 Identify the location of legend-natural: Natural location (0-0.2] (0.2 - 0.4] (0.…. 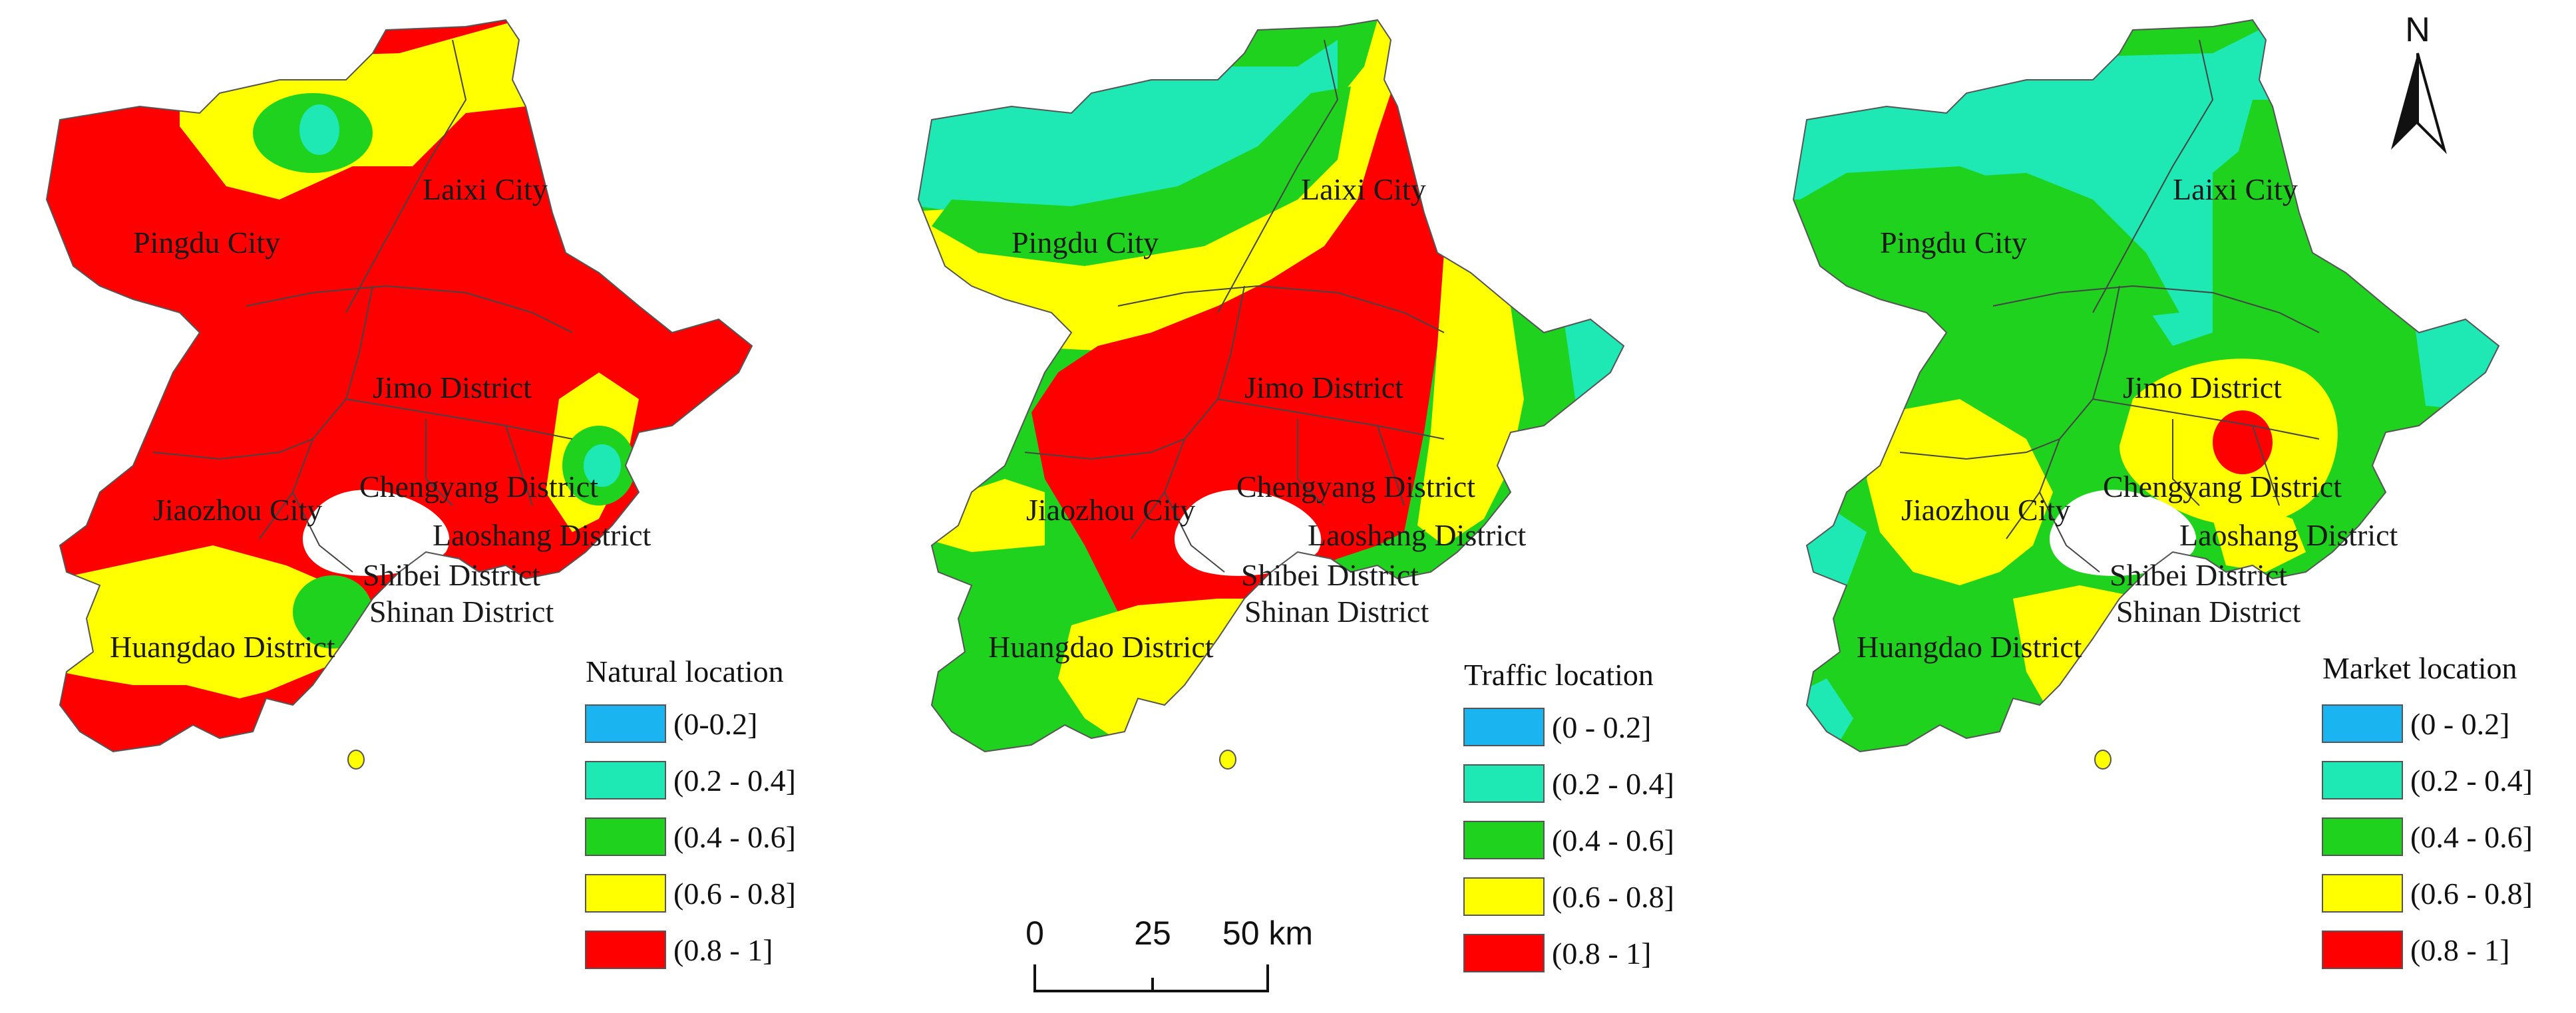
(690, 812).